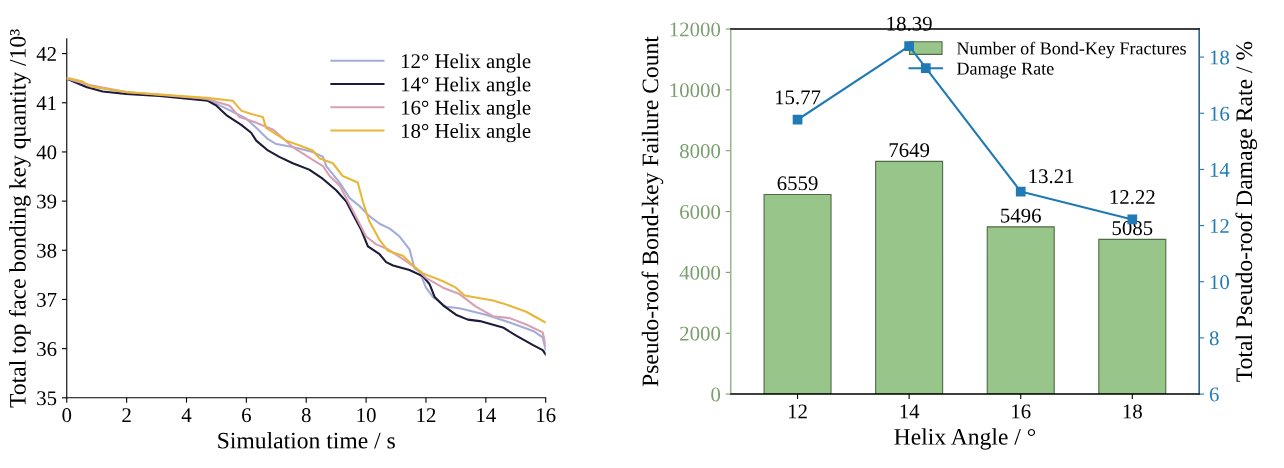 Image resolution: width=1284 pixels, height=468 pixels. I want to click on y2-axis-title: Total Pseudo-roof Damage Rate / %, so click(1246, 211).